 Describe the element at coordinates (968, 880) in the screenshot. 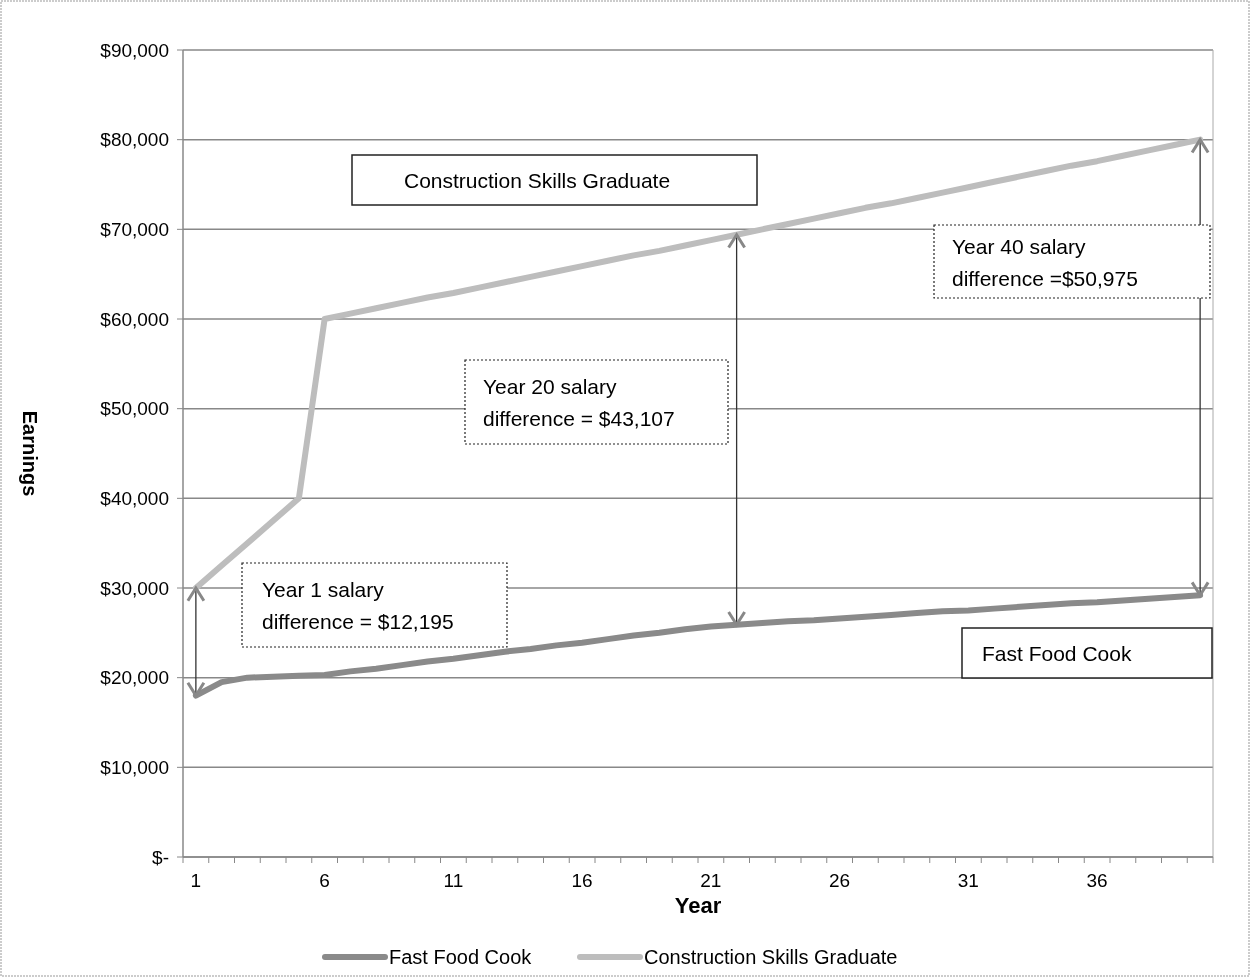

I see `x-tick-label: 31` at that location.